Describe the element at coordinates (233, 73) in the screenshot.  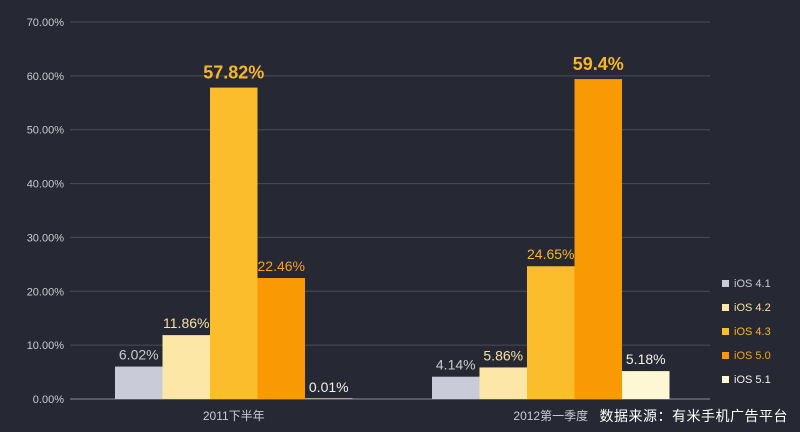
I see `data-label: 57.82%` at that location.